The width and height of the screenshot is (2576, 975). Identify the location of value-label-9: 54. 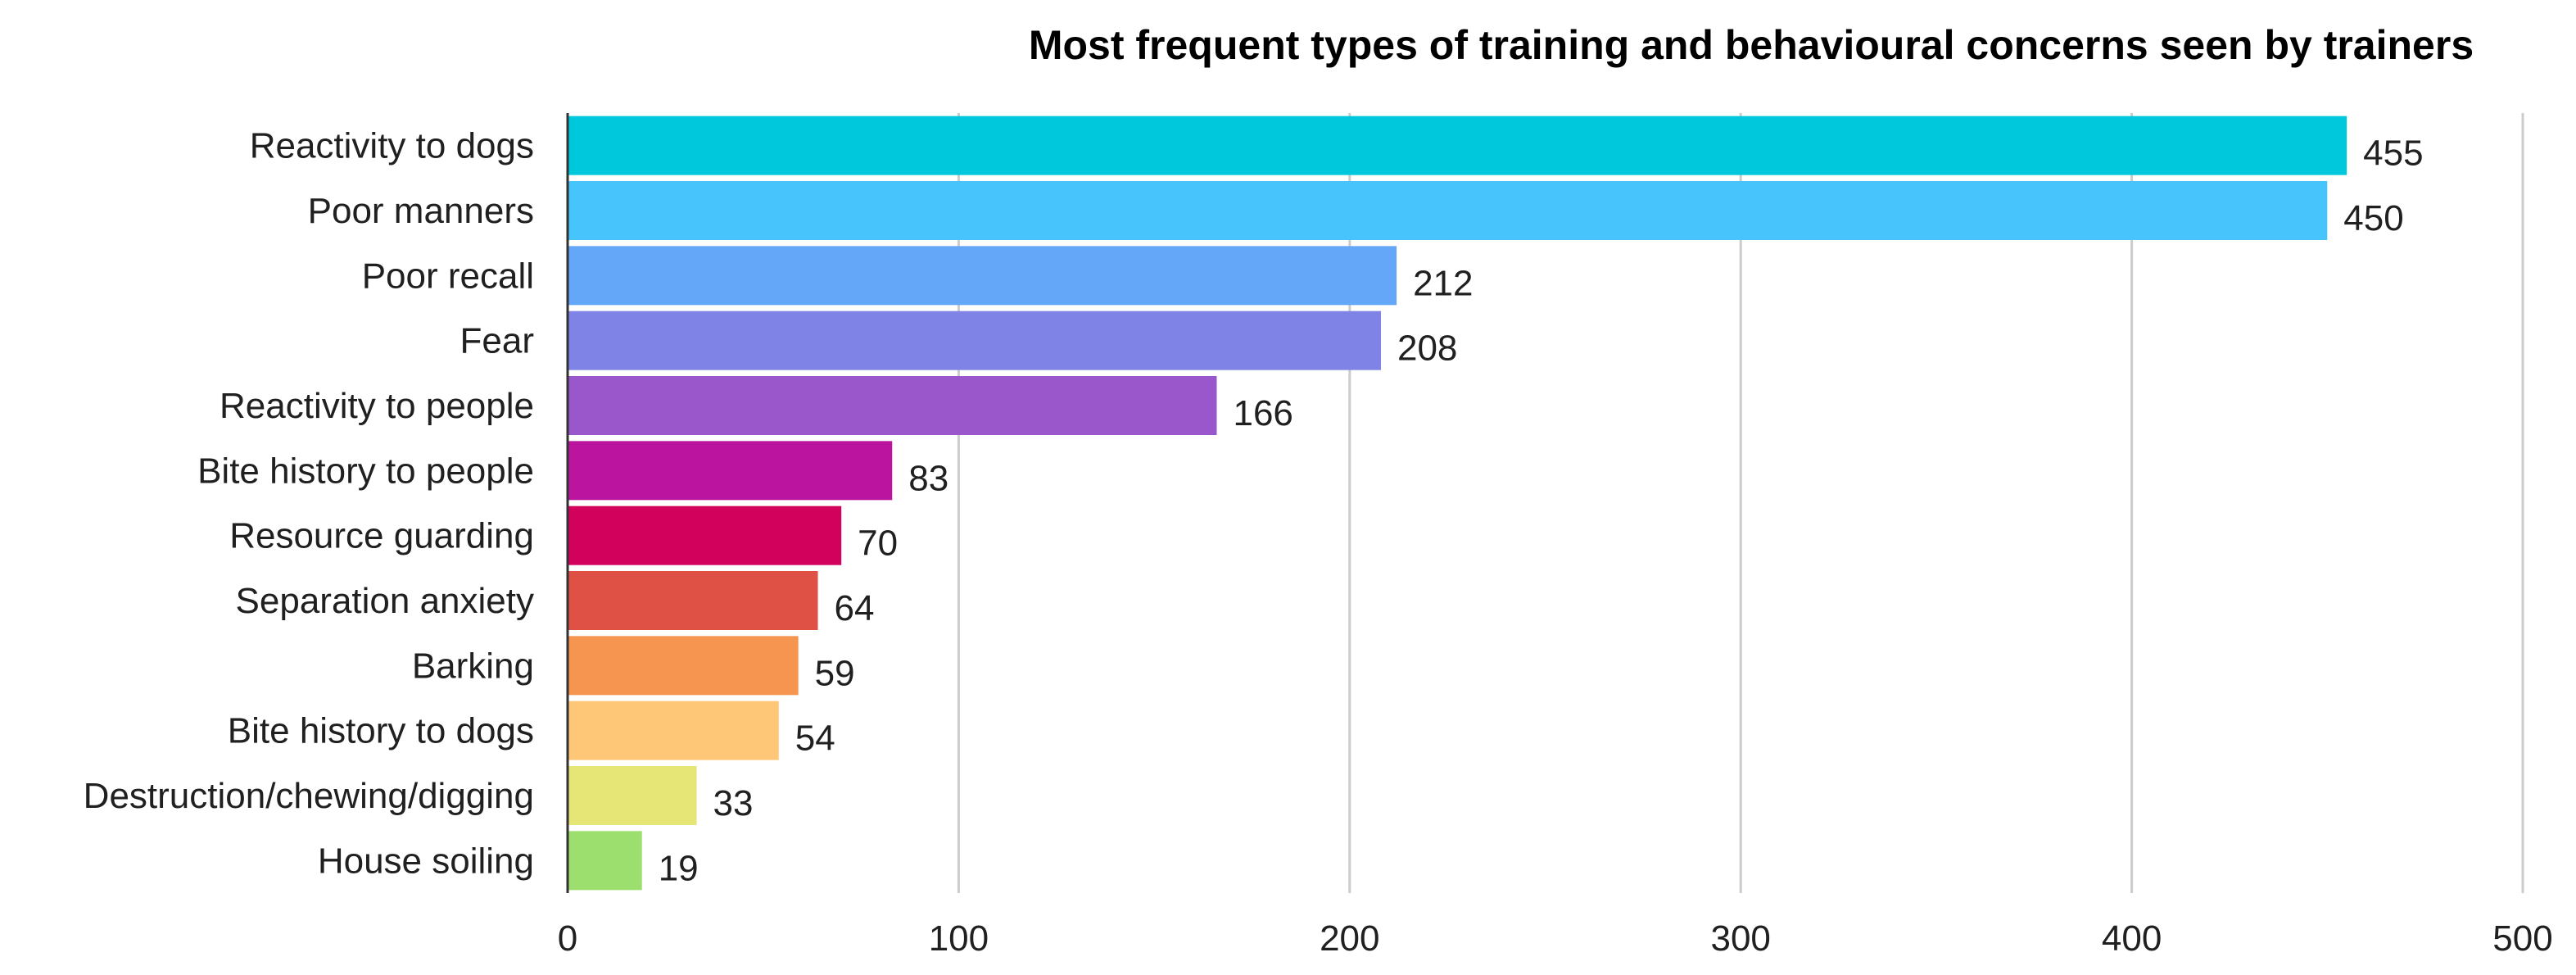
(815, 739).